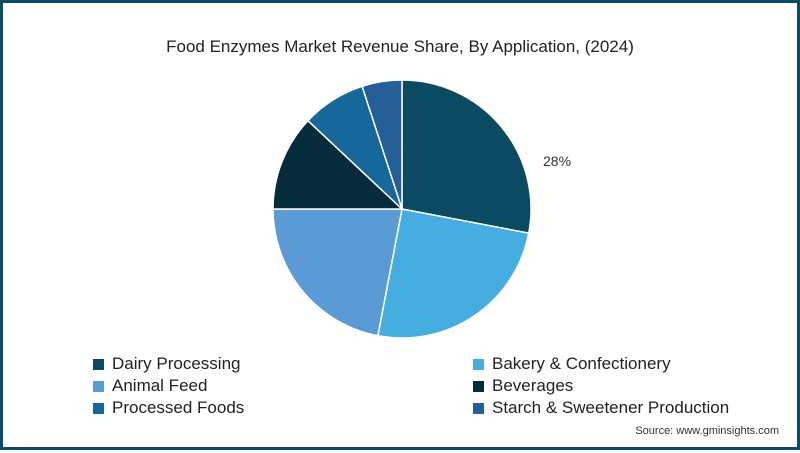  I want to click on legend-label: Bakery & Confectionery, so click(581, 363).